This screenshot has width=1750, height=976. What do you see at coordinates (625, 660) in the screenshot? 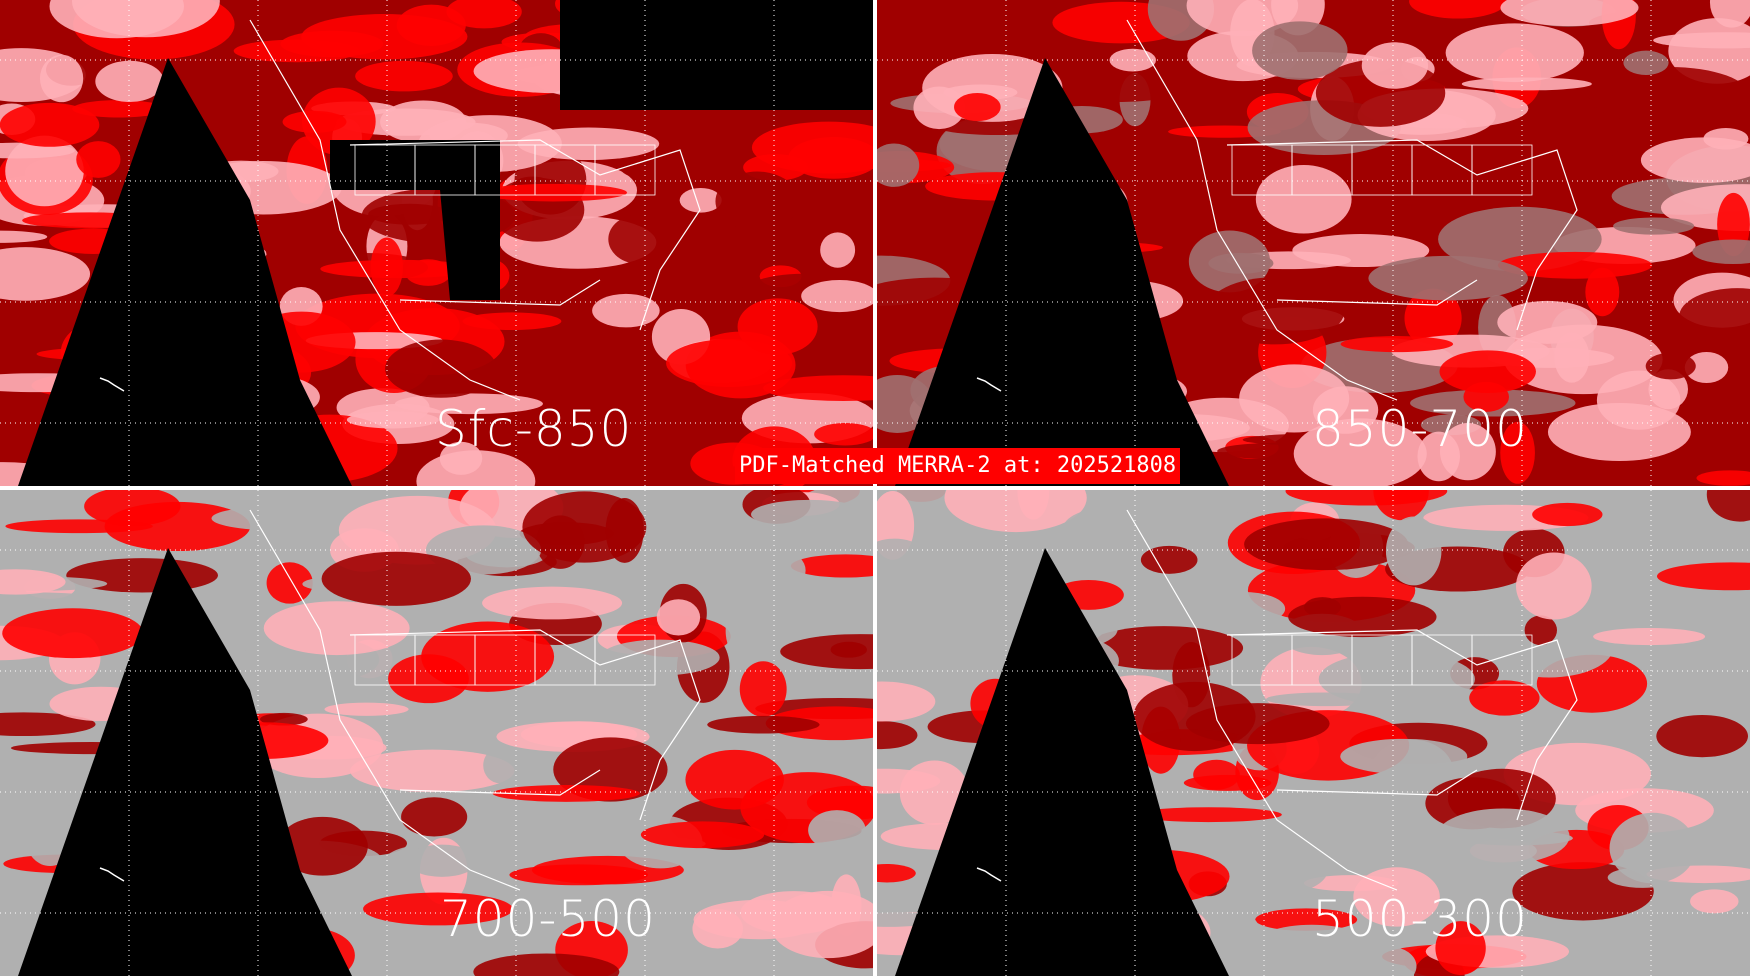
I see `state-boundaries` at bounding box center [625, 660].